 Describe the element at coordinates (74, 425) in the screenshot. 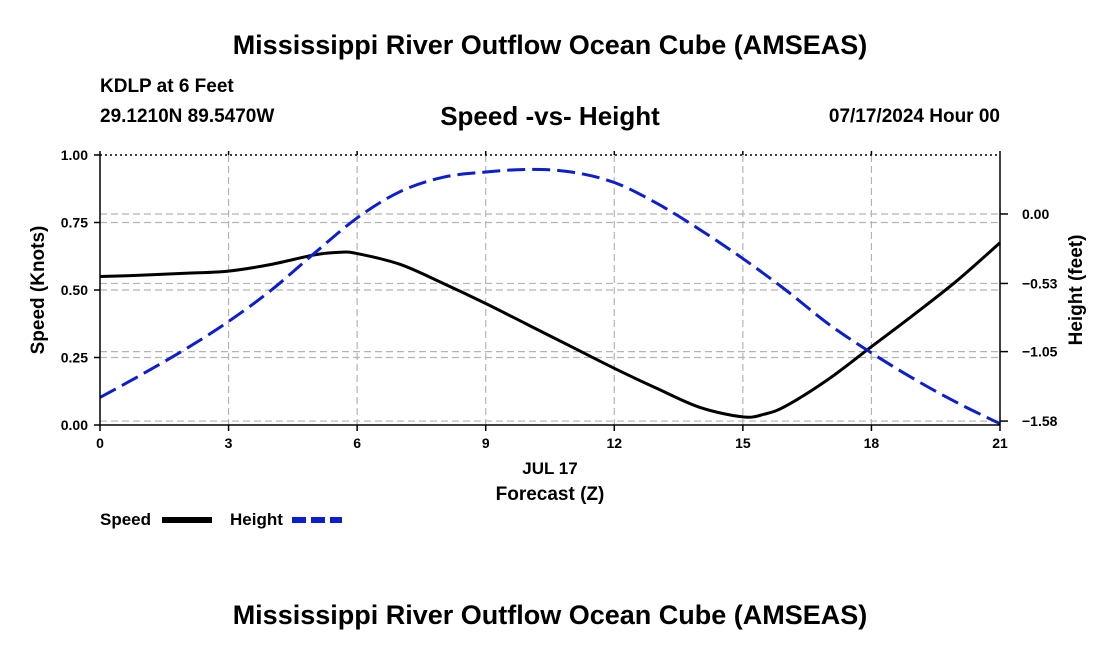

I see `y-tick-label: 0.00` at that location.